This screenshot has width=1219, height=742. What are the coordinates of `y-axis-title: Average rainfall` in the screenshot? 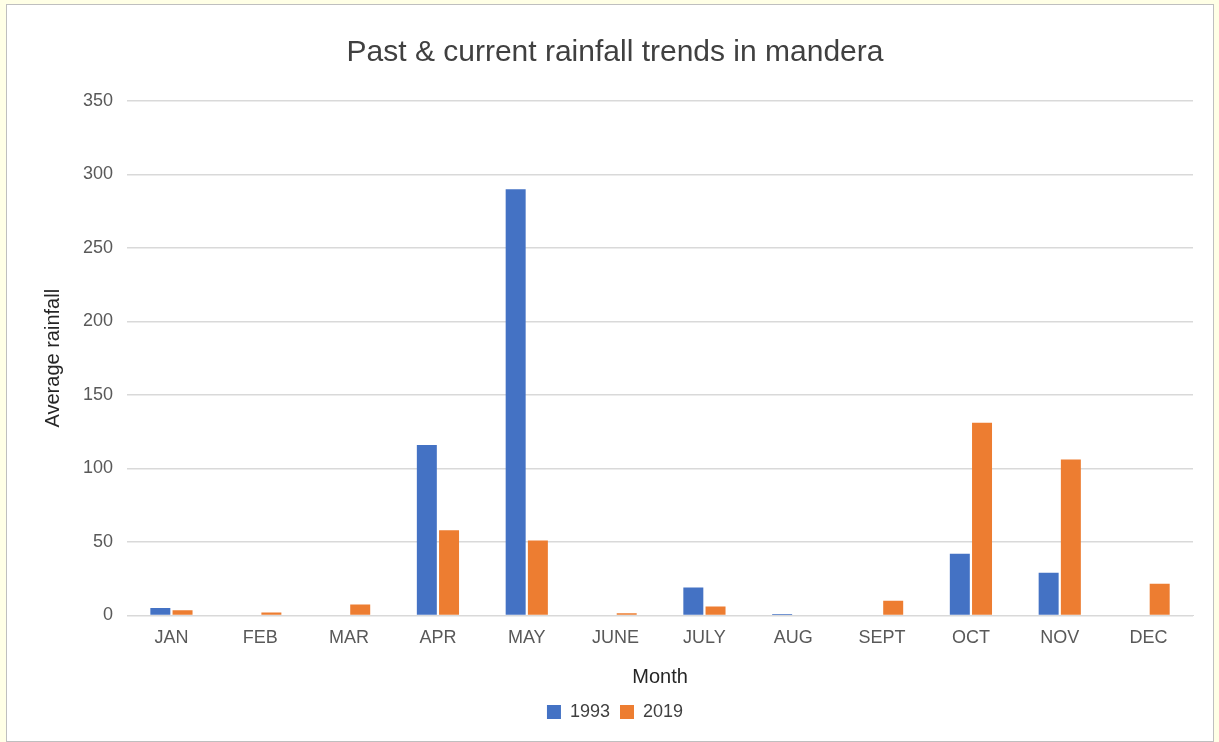 It's located at (51, 358).